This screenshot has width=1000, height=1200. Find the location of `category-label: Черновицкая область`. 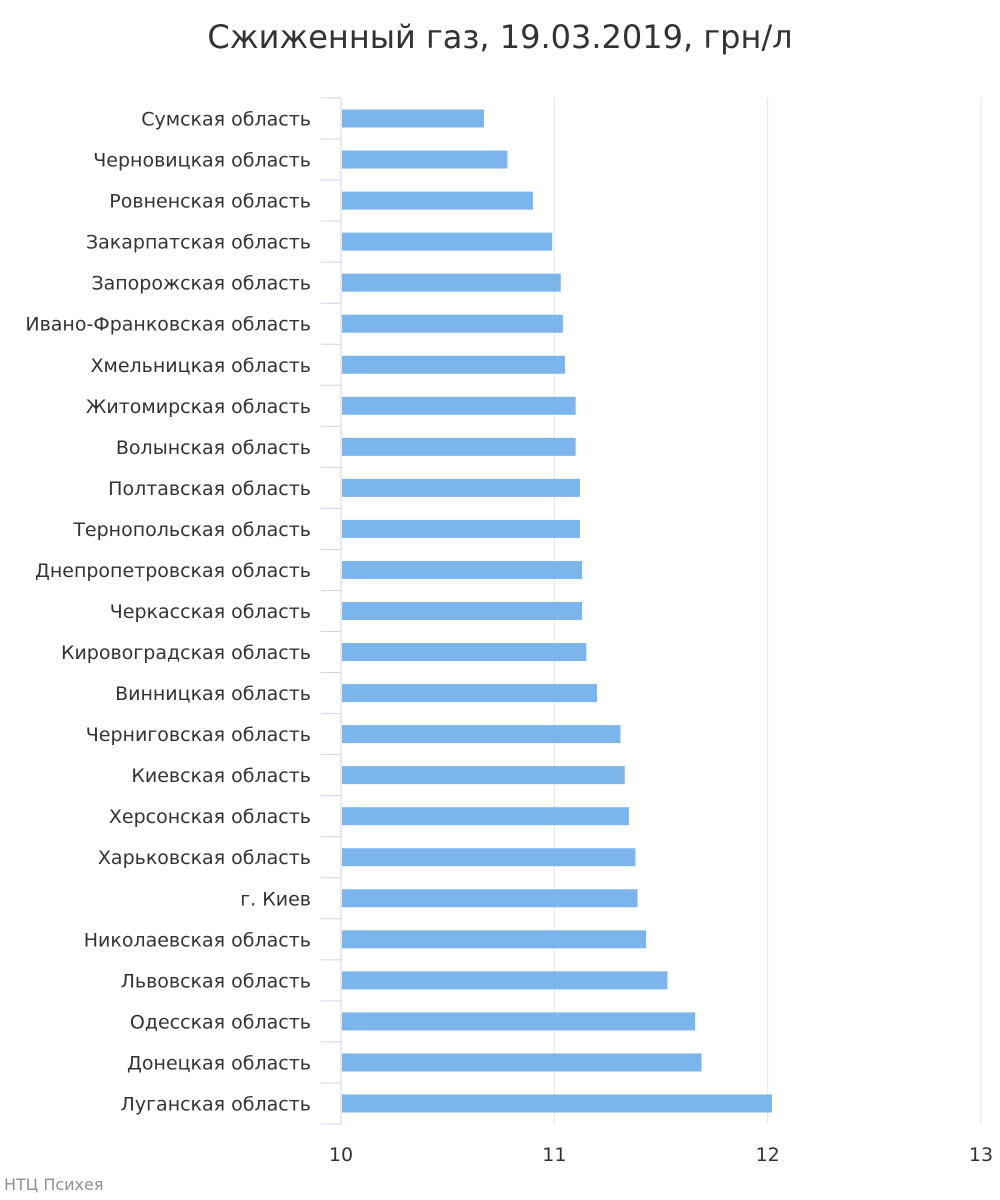

category-label: Черновицкая область is located at coordinates (202, 161).